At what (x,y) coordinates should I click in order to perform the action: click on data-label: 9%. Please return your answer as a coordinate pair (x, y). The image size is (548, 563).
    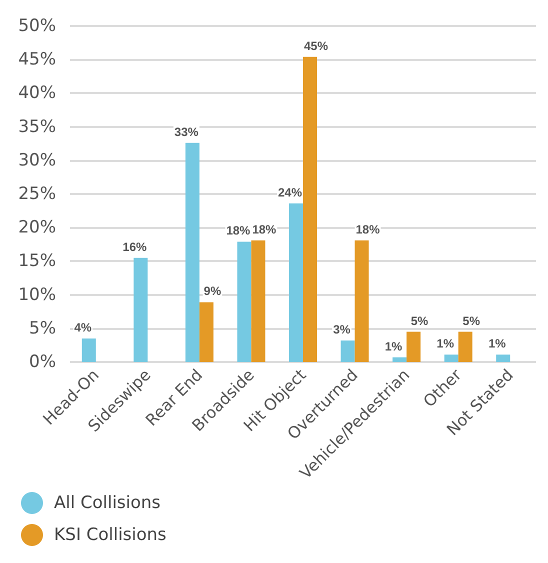
    Looking at the image, I should click on (213, 291).